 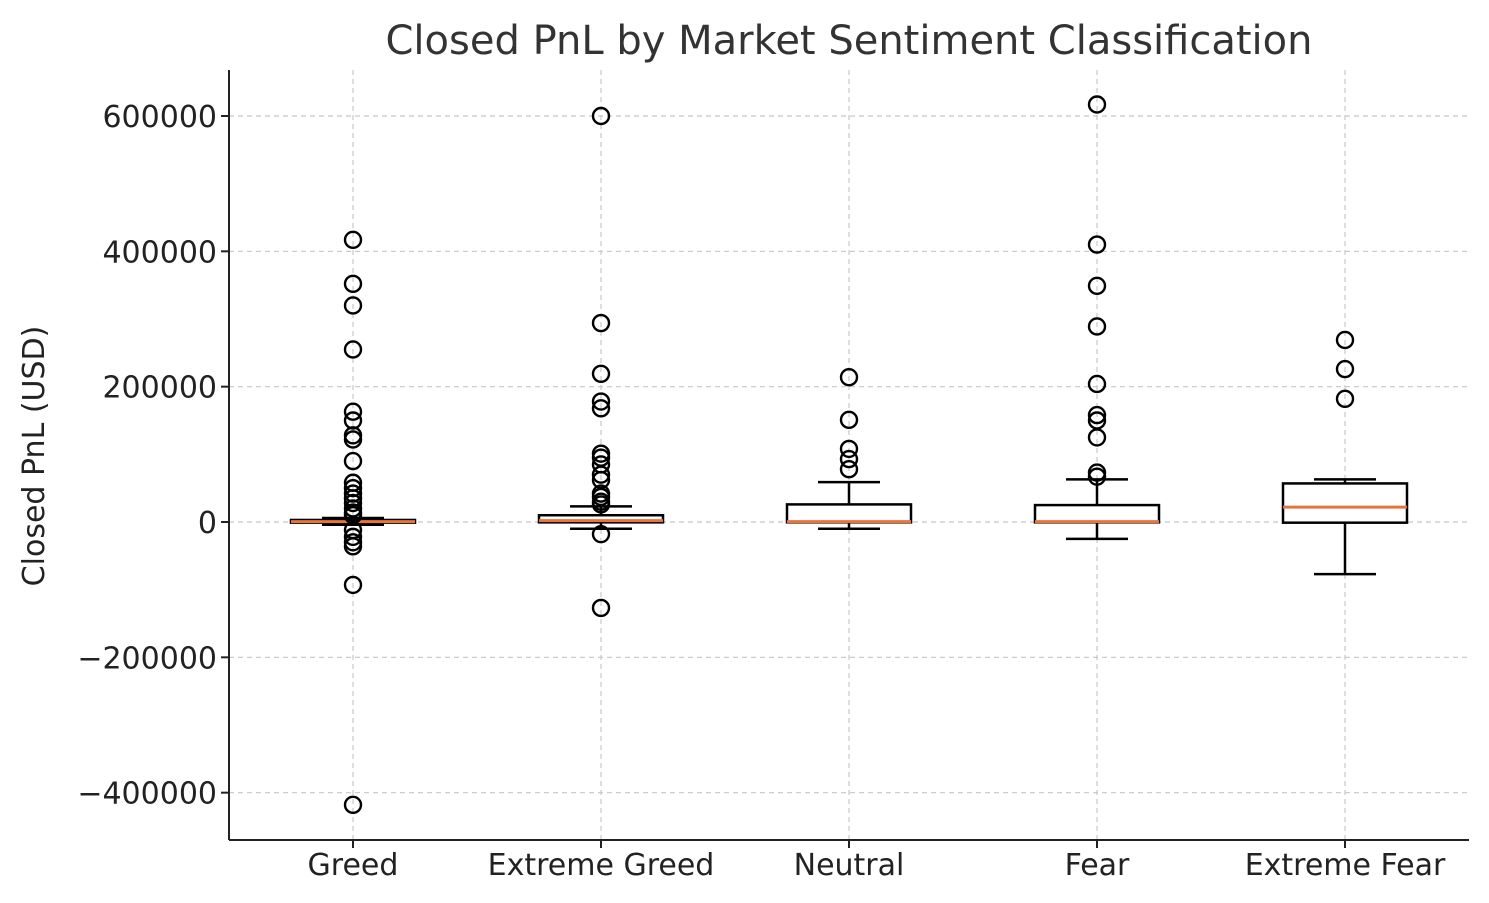 I want to click on x-tick-label: Neutral, so click(x=849, y=865).